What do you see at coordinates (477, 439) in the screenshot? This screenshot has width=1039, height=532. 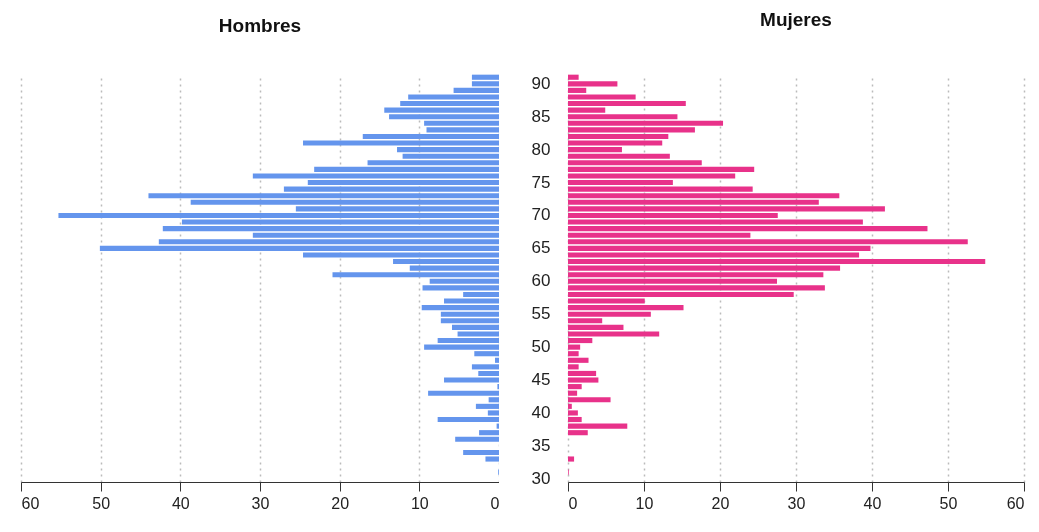 I see `bar` at bounding box center [477, 439].